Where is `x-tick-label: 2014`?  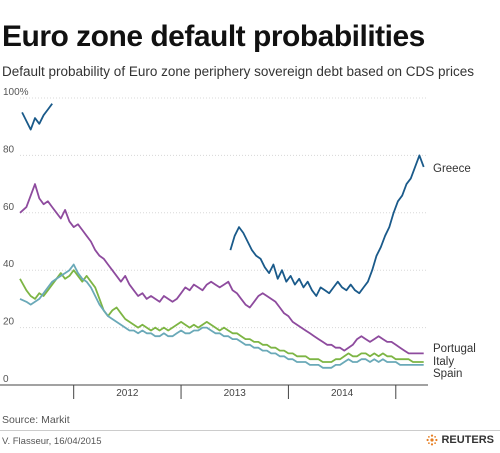 x-tick-label: 2014 is located at coordinates (342, 393).